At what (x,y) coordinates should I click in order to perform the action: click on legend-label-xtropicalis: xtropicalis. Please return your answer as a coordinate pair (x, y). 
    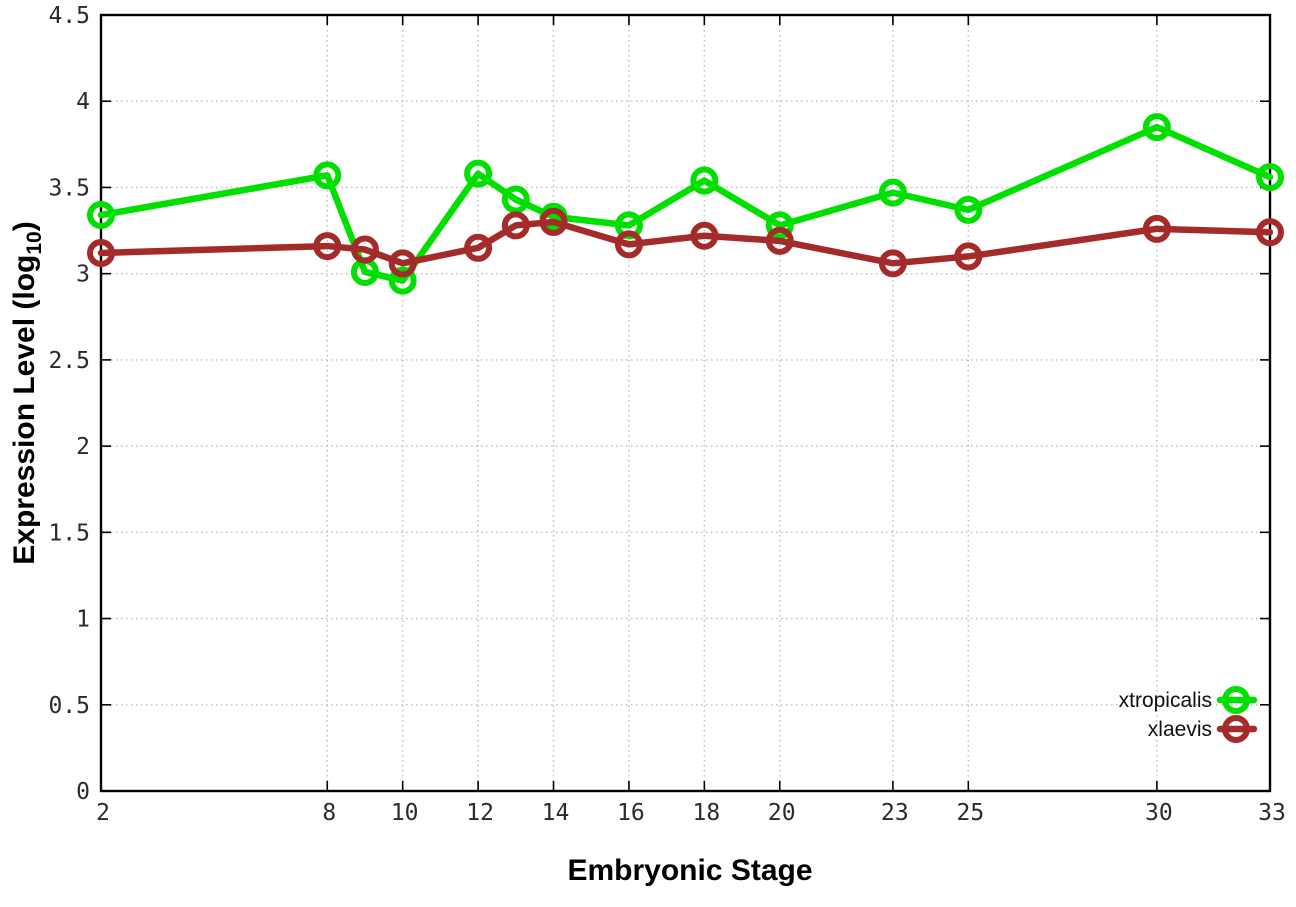
    Looking at the image, I should click on (1165, 700).